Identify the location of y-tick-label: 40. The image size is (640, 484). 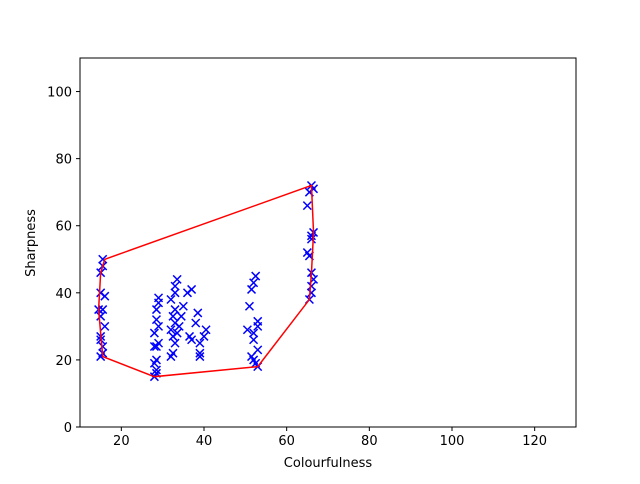
(63, 294).